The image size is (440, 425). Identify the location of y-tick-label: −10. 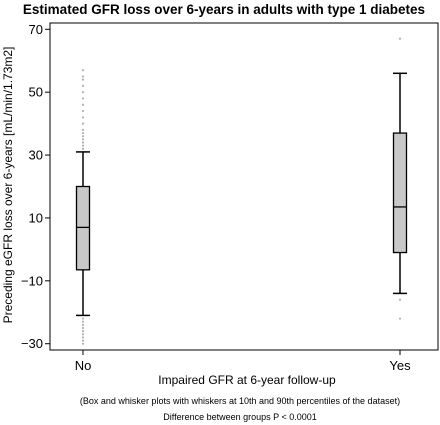
(32, 280).